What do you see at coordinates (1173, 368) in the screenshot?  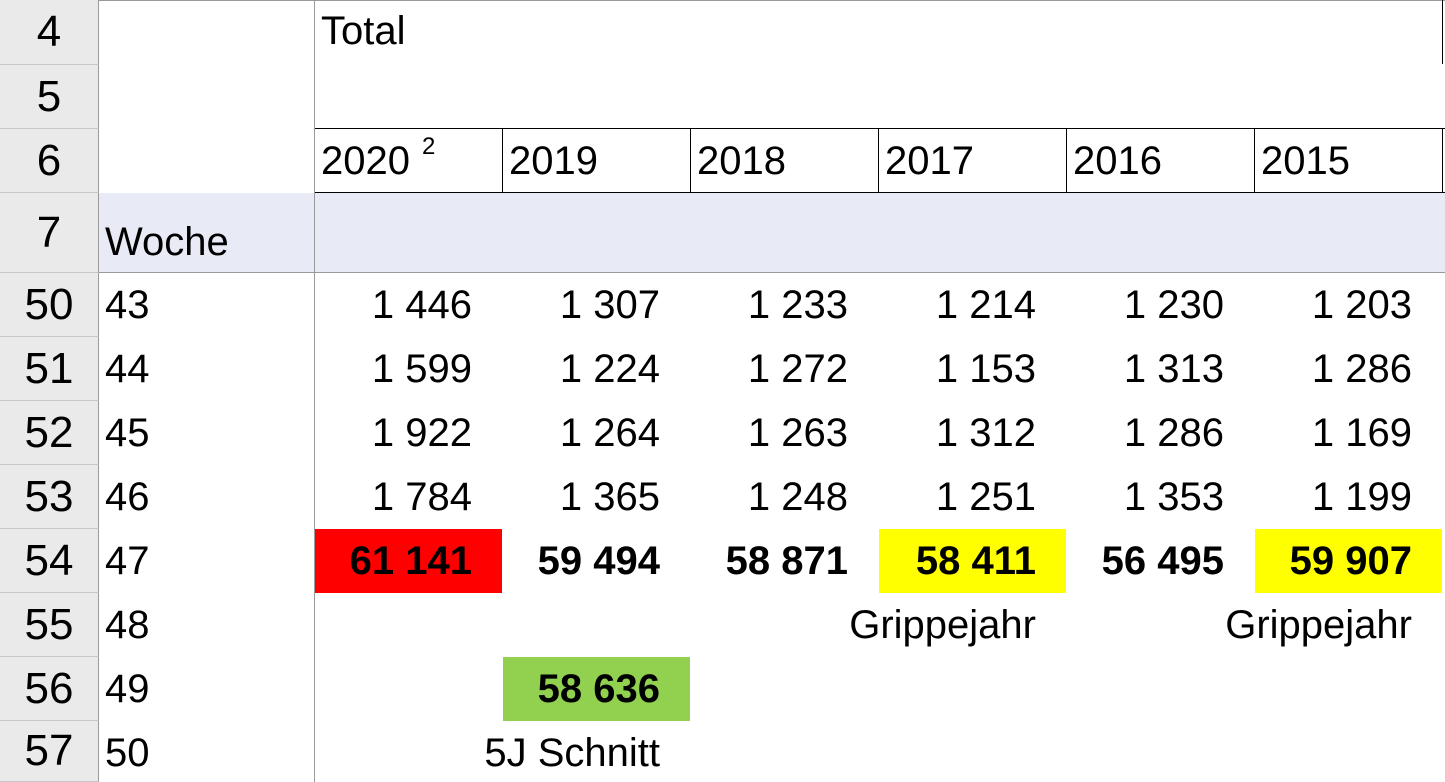 I see `value-cell: 1 313` at bounding box center [1173, 368].